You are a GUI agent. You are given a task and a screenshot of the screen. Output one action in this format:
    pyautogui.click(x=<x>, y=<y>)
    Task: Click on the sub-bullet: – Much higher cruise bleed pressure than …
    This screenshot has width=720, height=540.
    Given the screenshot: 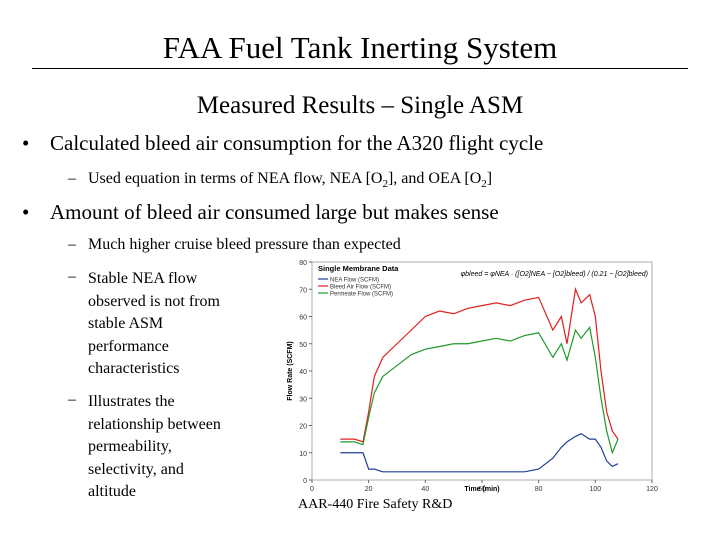 What is the action you would take?
    pyautogui.click(x=234, y=244)
    